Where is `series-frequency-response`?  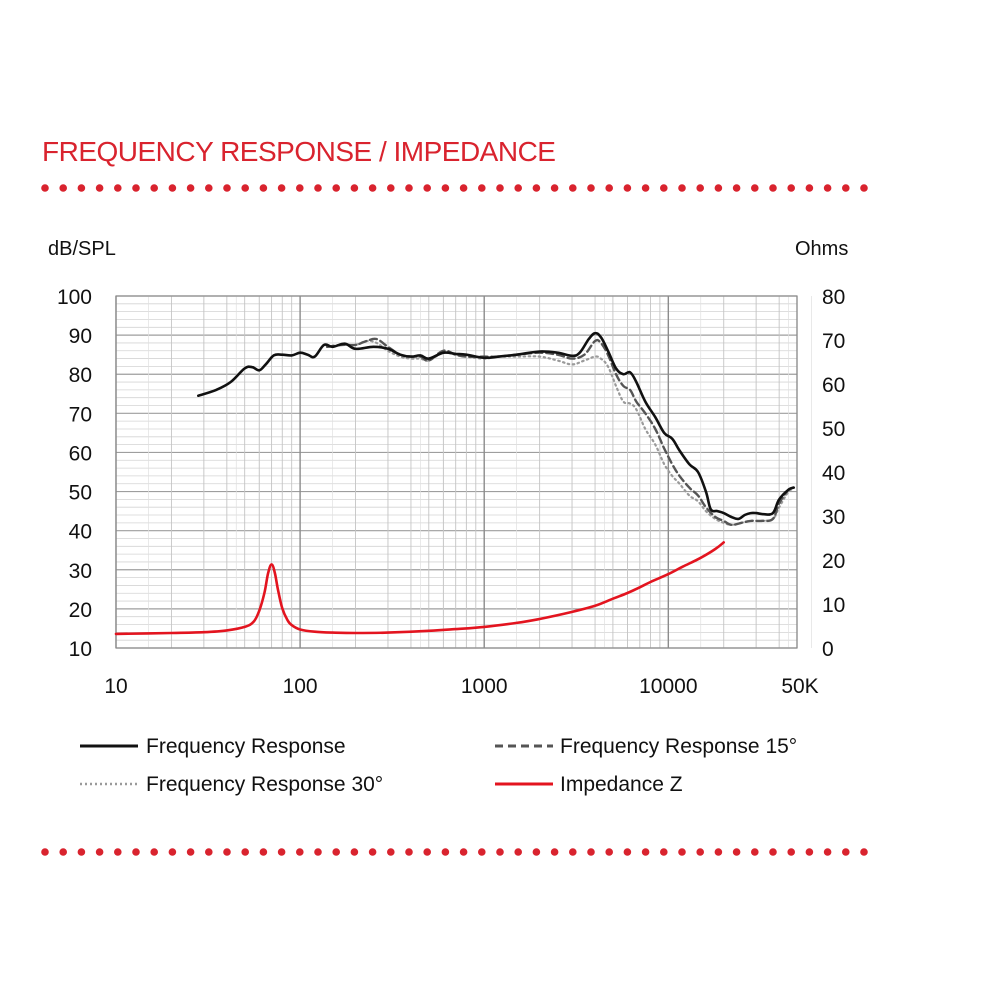
series-frequency-response is located at coordinates (496, 426).